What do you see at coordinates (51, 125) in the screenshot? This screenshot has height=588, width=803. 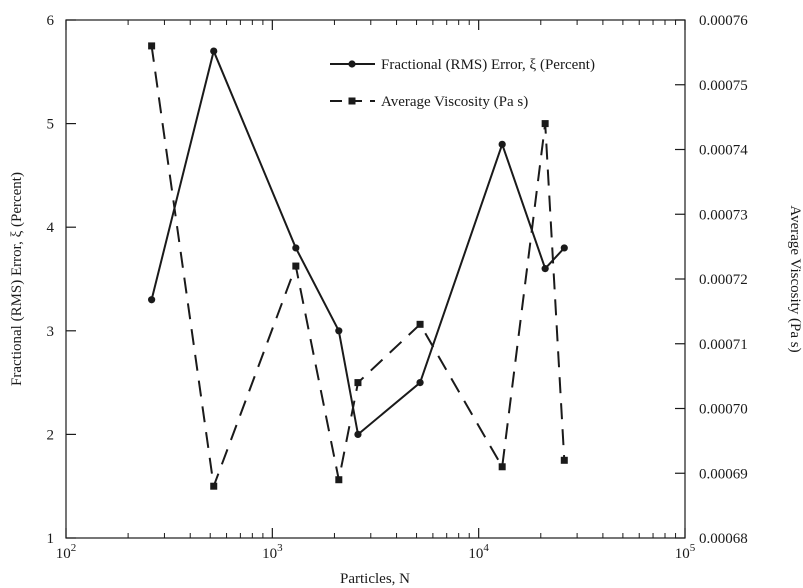 I see `y-left-tick-label: 5` at bounding box center [51, 125].